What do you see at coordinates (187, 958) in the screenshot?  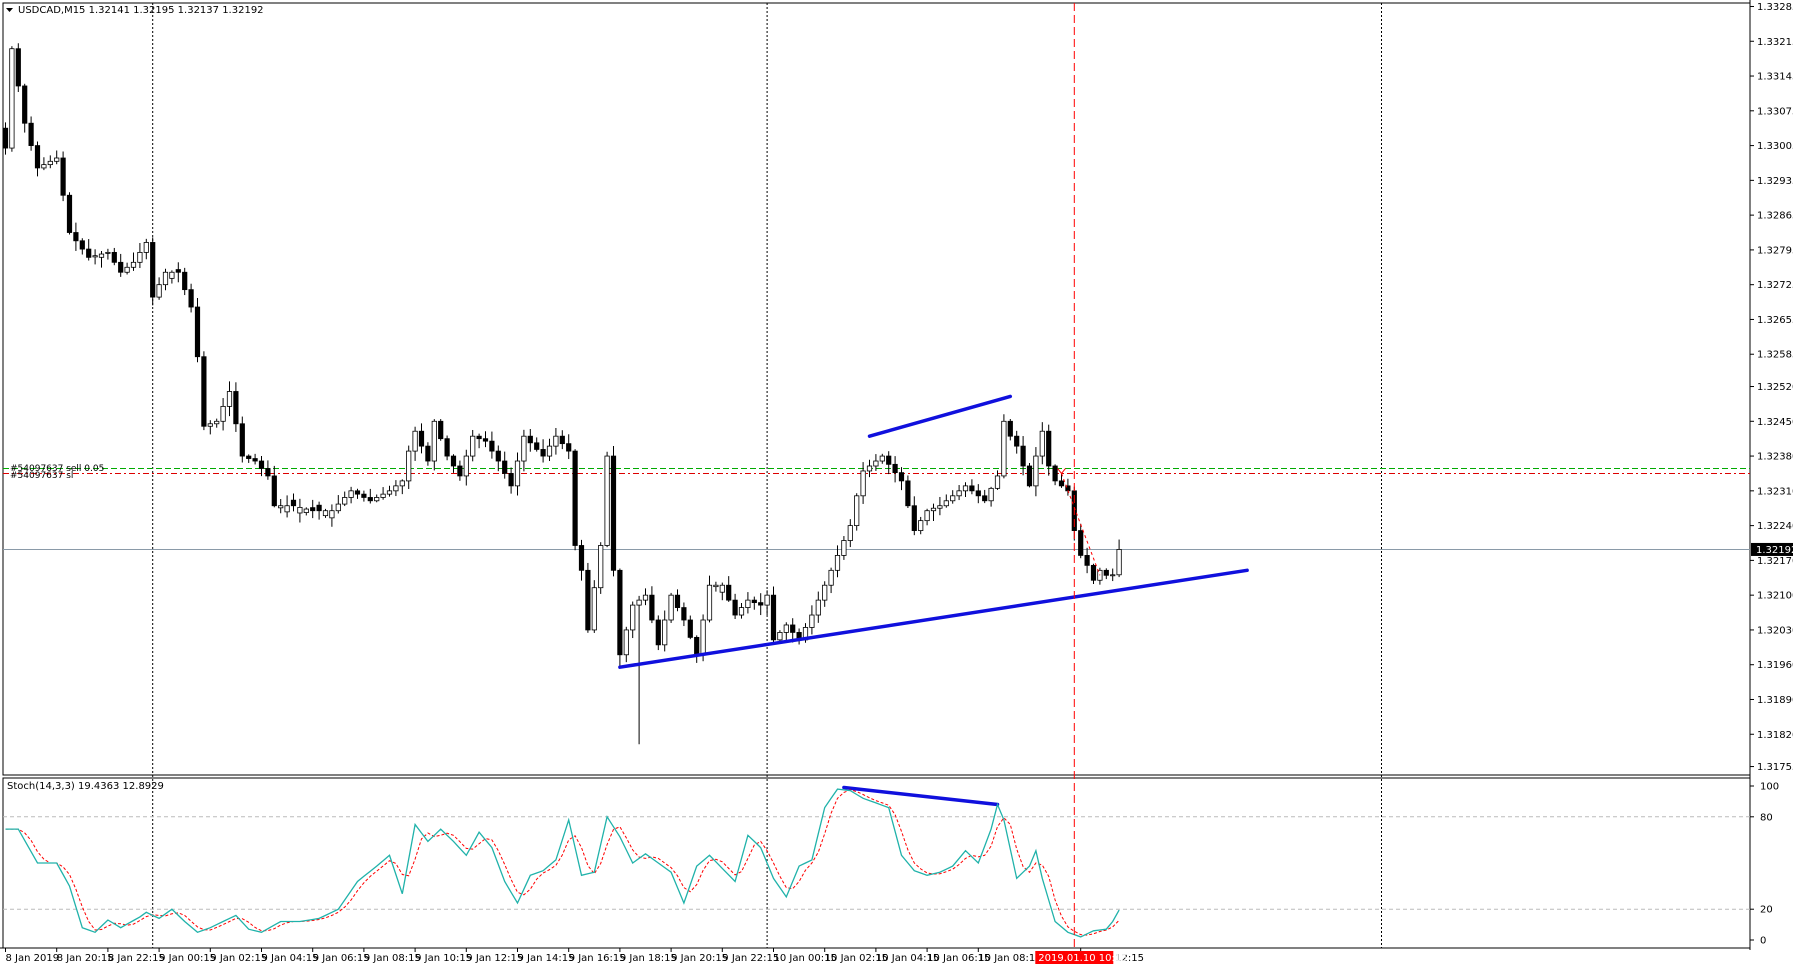 I see `time-tick-label: 9 Jan 00:15` at bounding box center [187, 958].